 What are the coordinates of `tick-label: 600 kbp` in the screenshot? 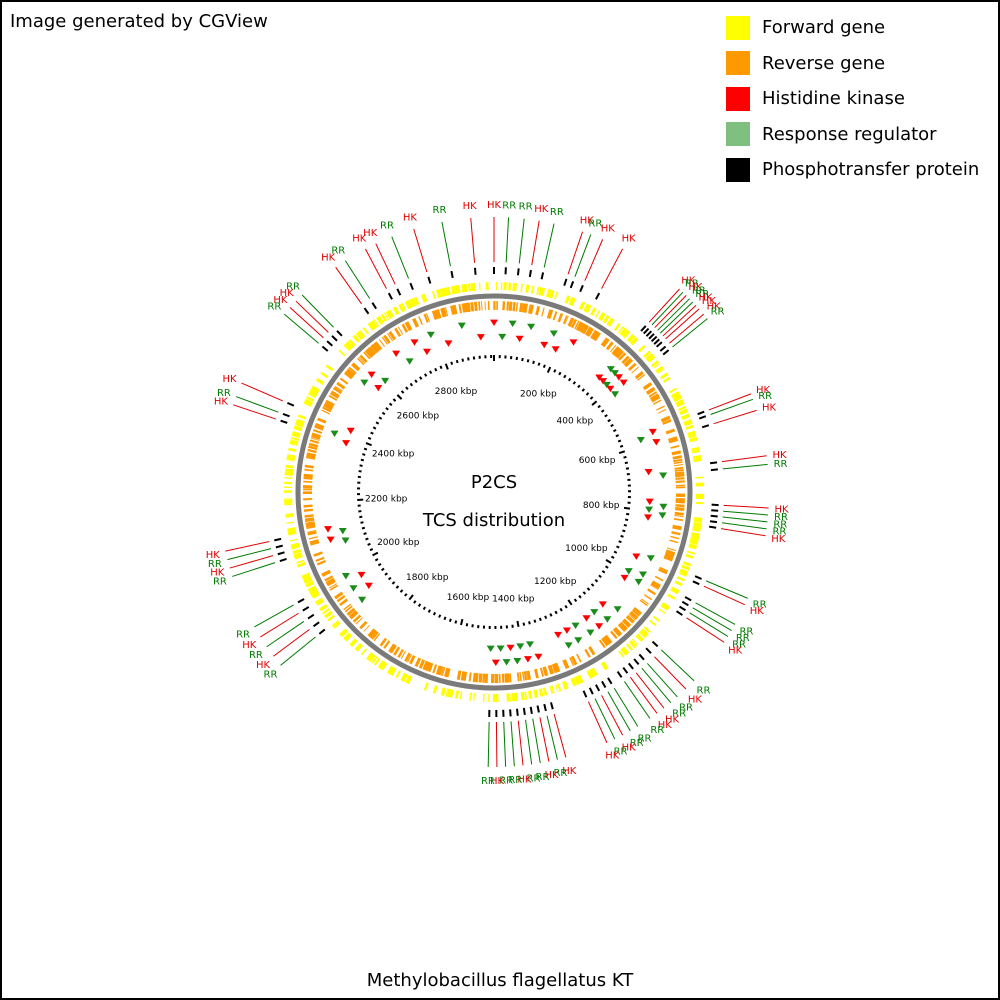 It's located at (597, 461).